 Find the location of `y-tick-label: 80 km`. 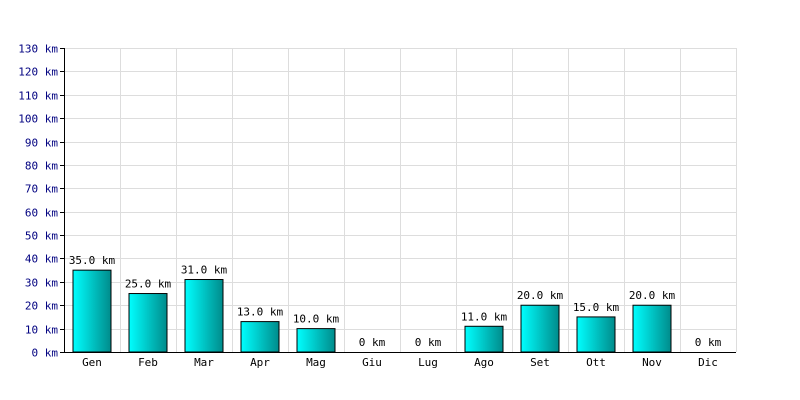

y-tick-label: 80 km is located at coordinates (41, 166).